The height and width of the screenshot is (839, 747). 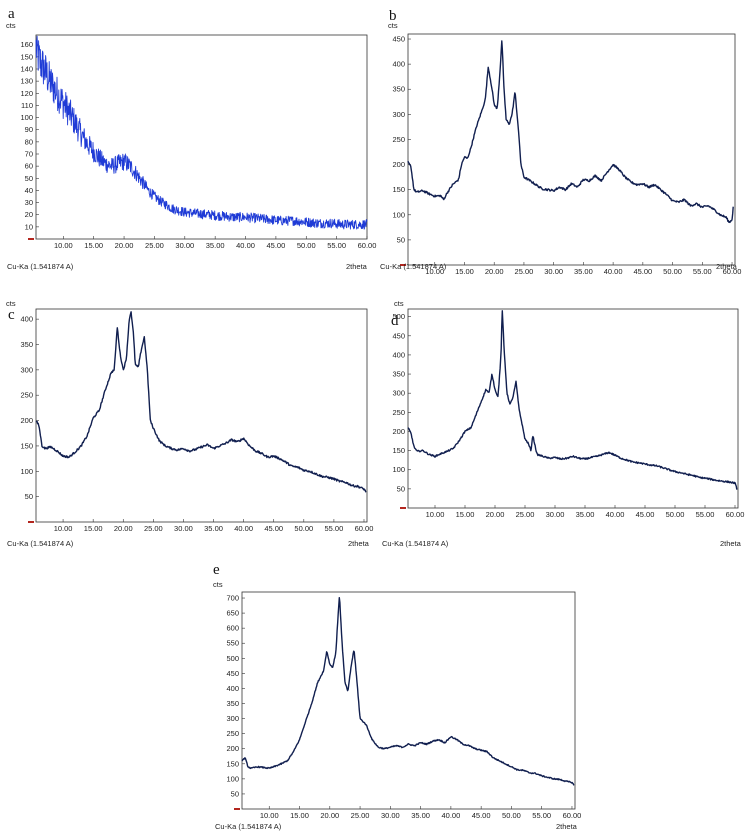 I want to click on y-tick-label: 90, so click(x=29, y=129).